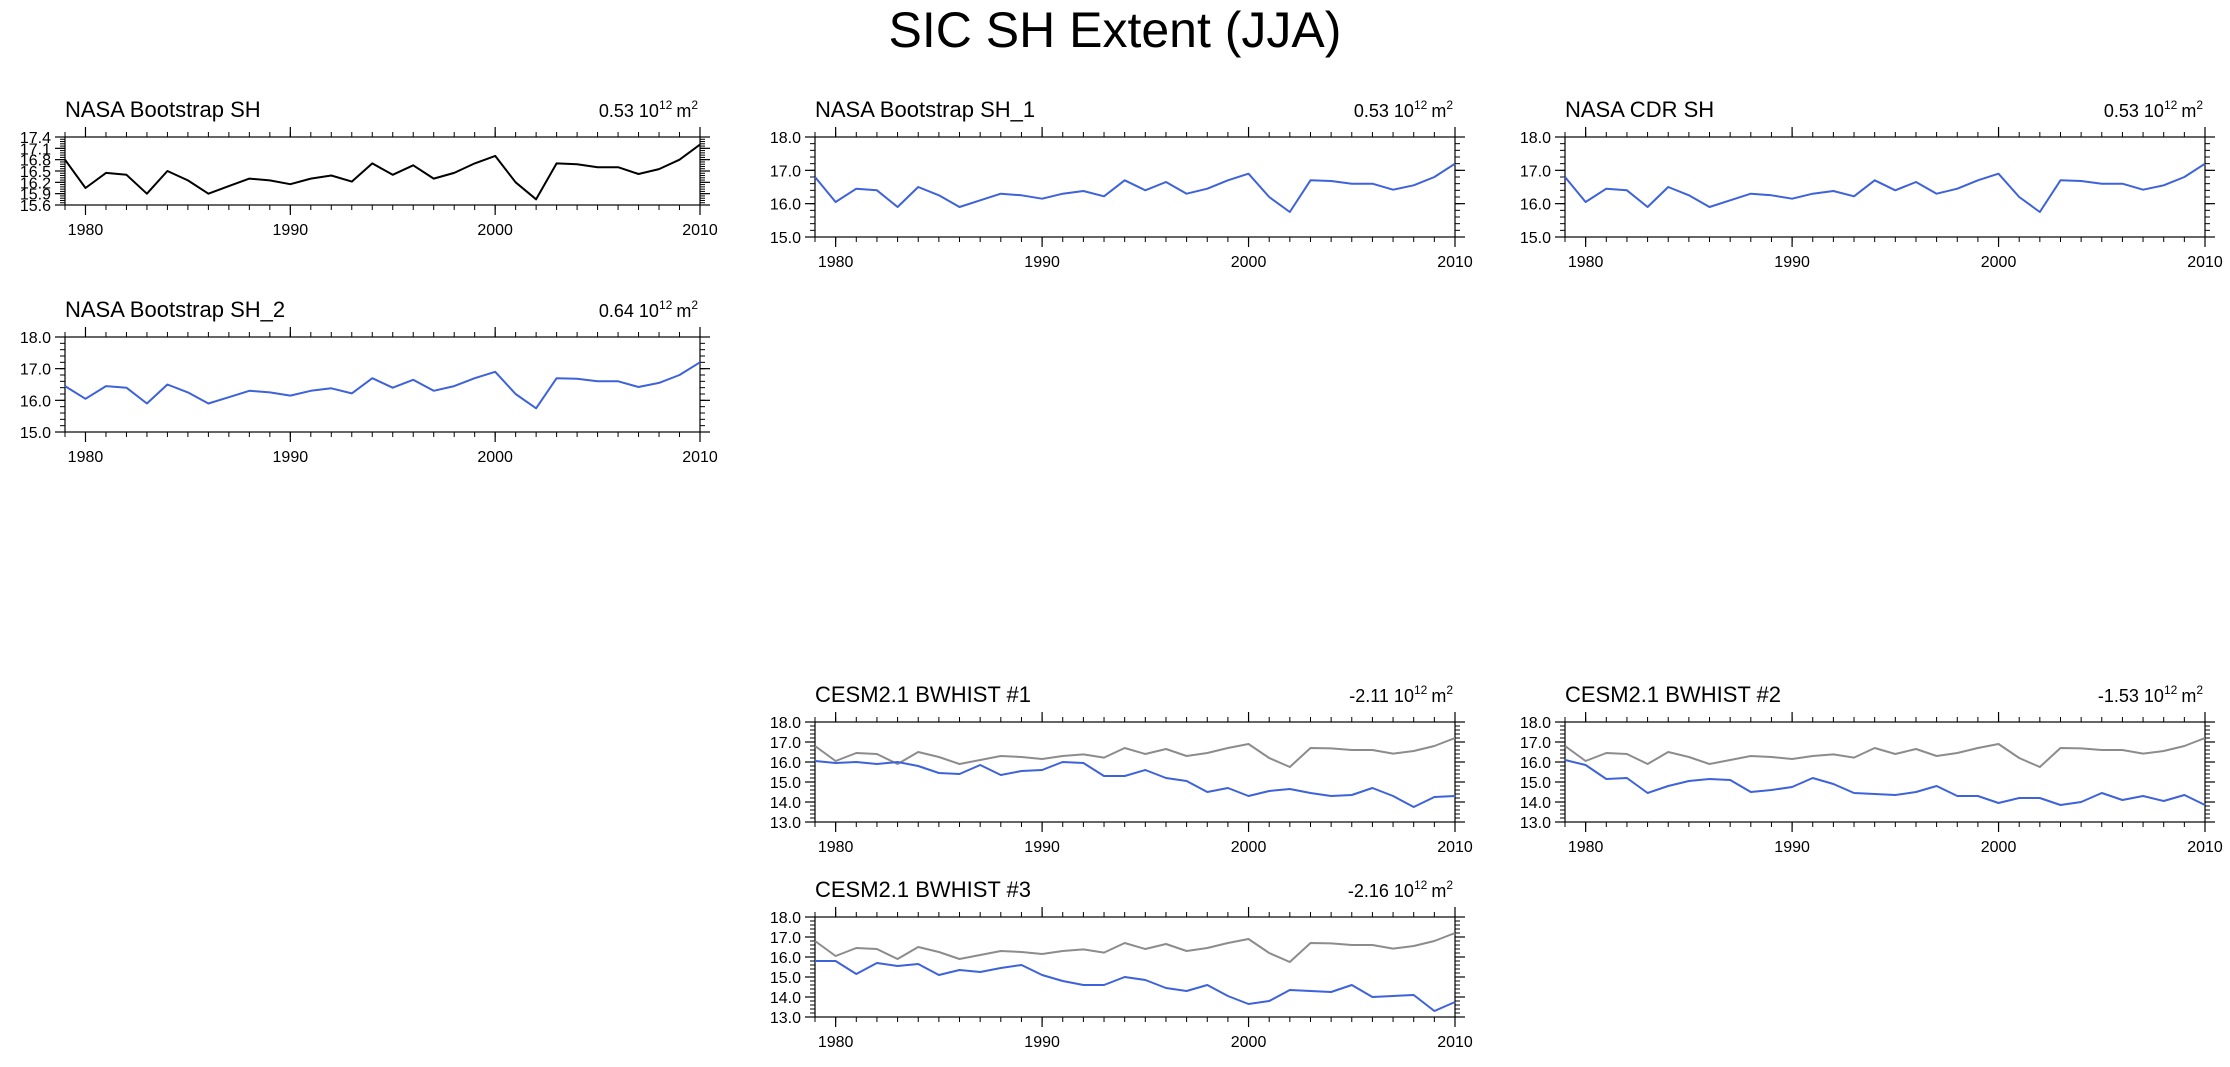 This screenshot has width=2230, height=1067. Describe the element at coordinates (1381, 696) in the screenshot. I see `trend-value: -2.11 10` at that location.